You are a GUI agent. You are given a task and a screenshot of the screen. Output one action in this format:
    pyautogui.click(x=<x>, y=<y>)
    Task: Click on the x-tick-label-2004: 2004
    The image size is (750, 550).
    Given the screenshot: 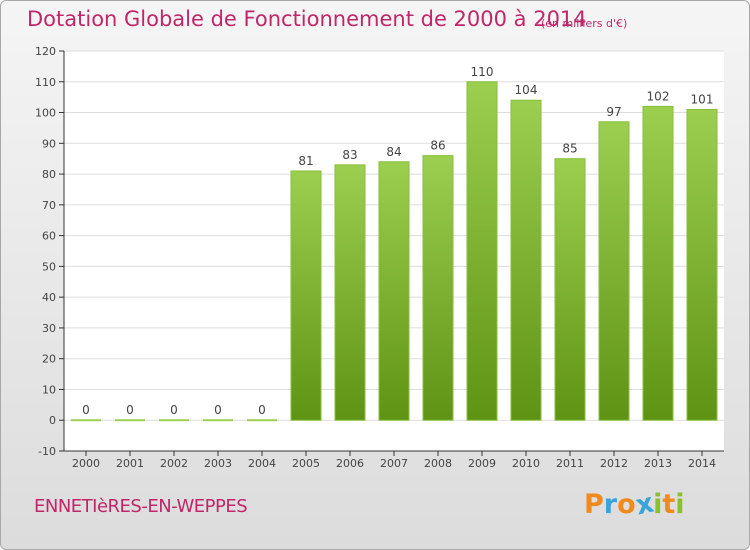 What is the action you would take?
    pyautogui.click(x=262, y=463)
    